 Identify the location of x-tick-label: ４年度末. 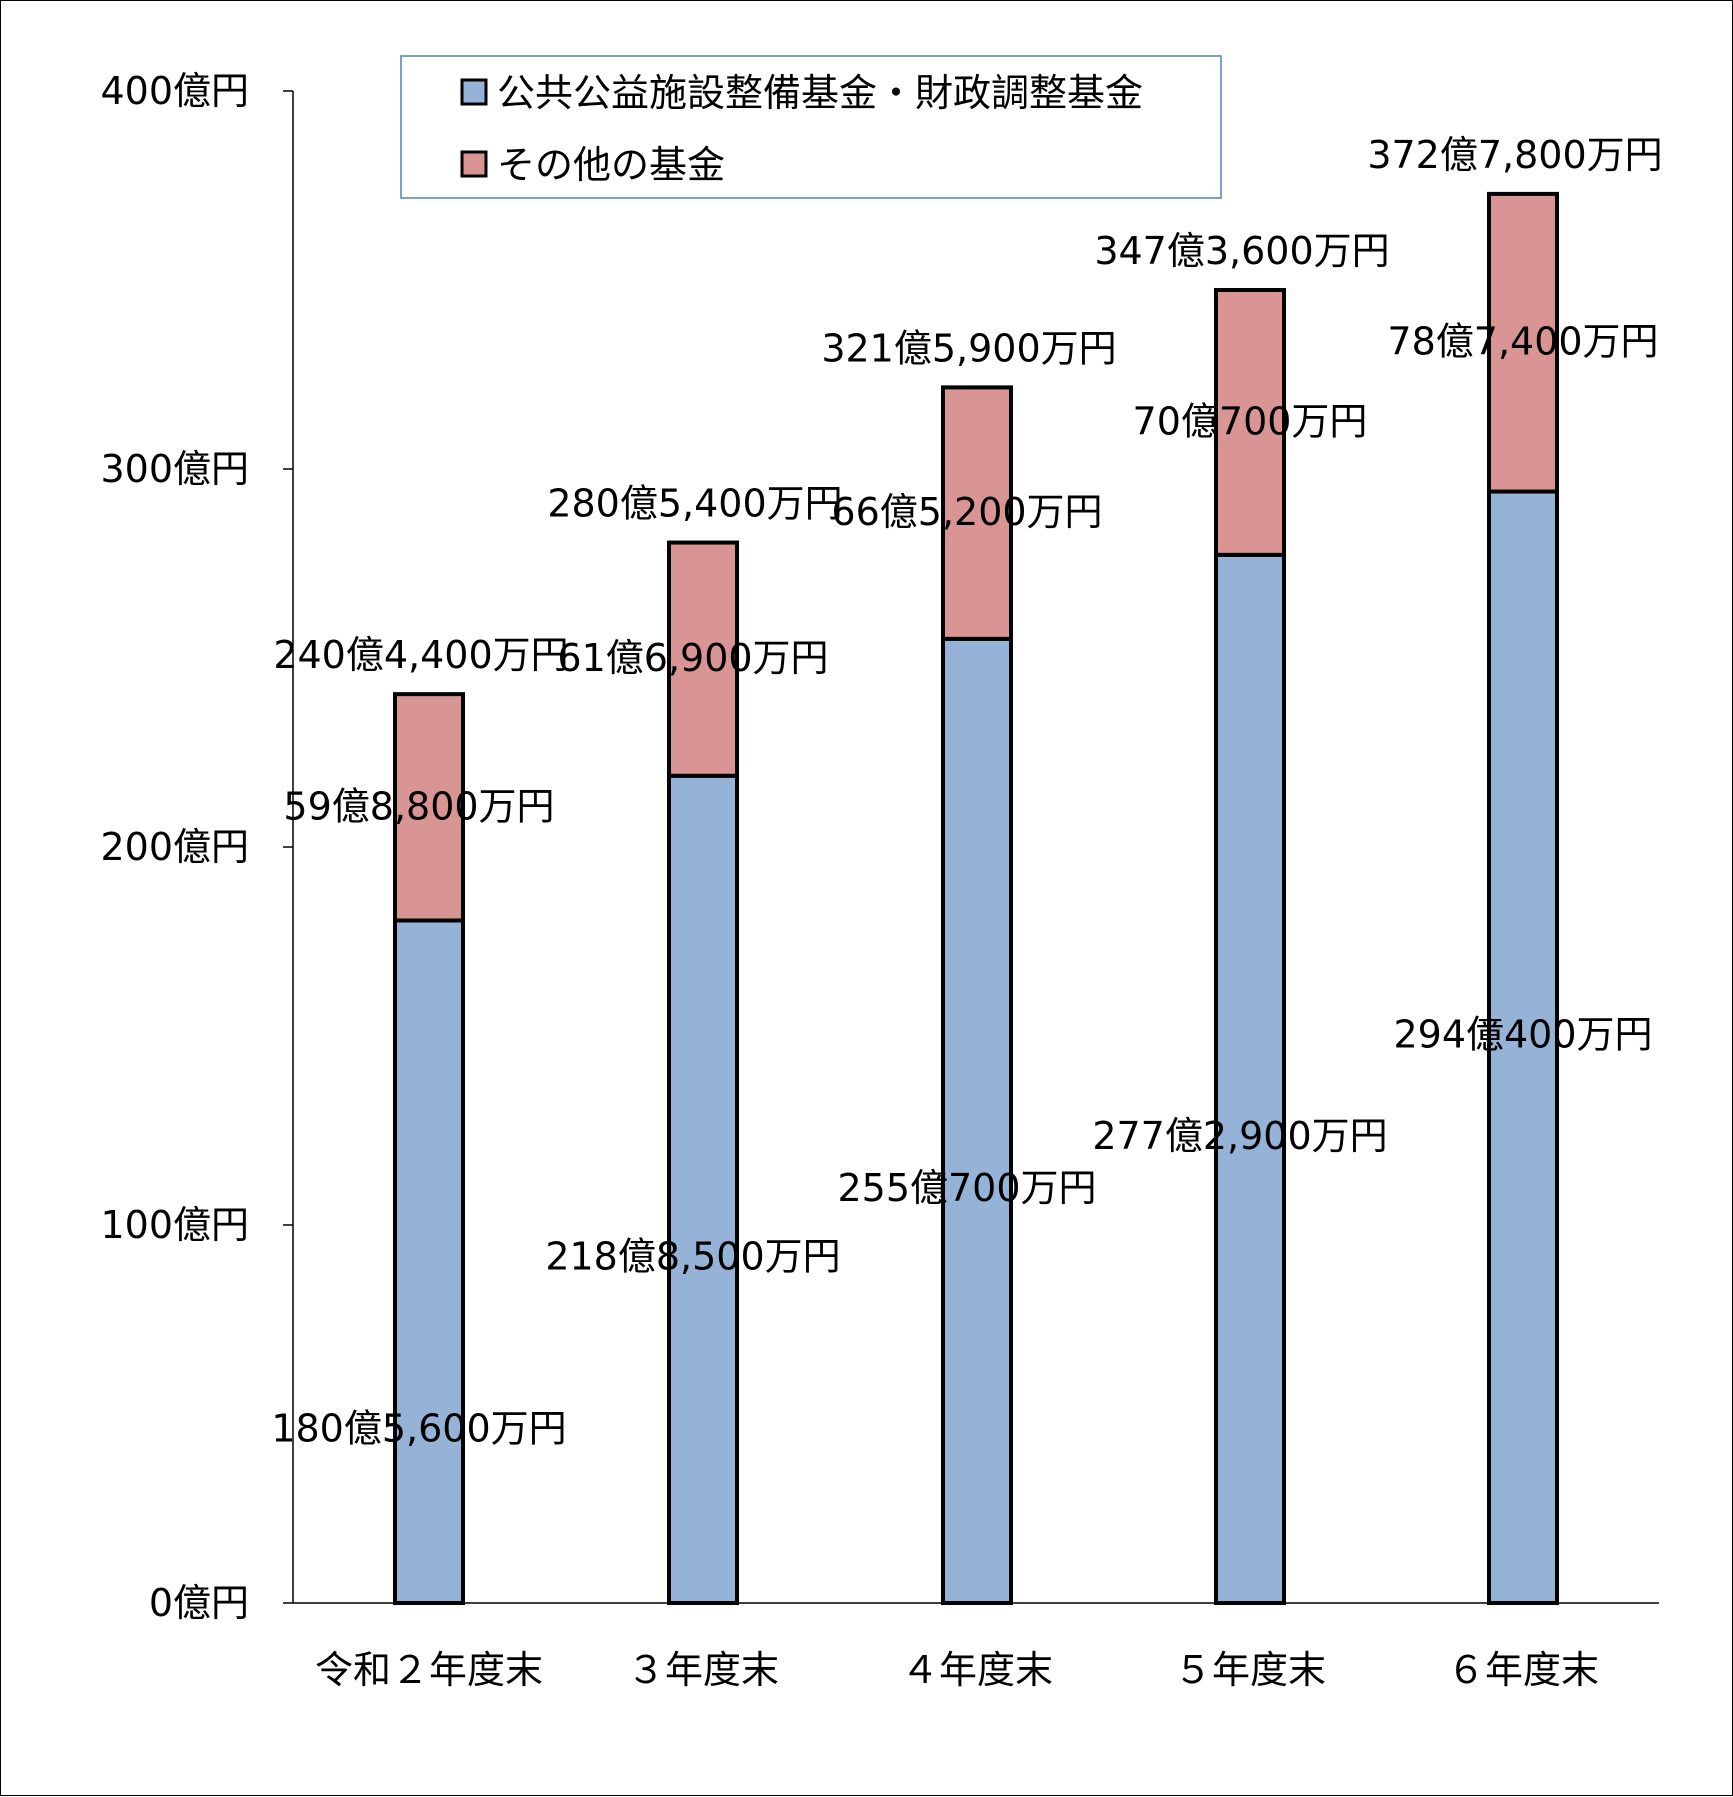
(977, 1670).